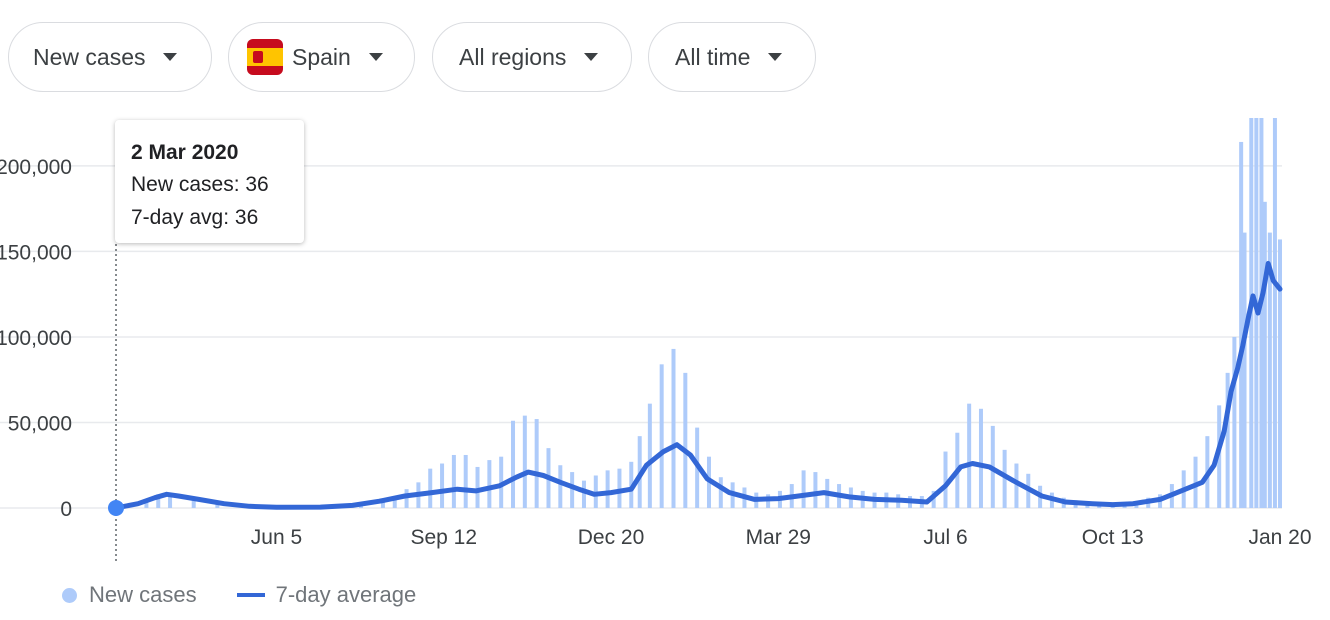 The image size is (1330, 620). What do you see at coordinates (200, 184) in the screenshot?
I see `tooltip-new-cases: New cases: 36` at bounding box center [200, 184].